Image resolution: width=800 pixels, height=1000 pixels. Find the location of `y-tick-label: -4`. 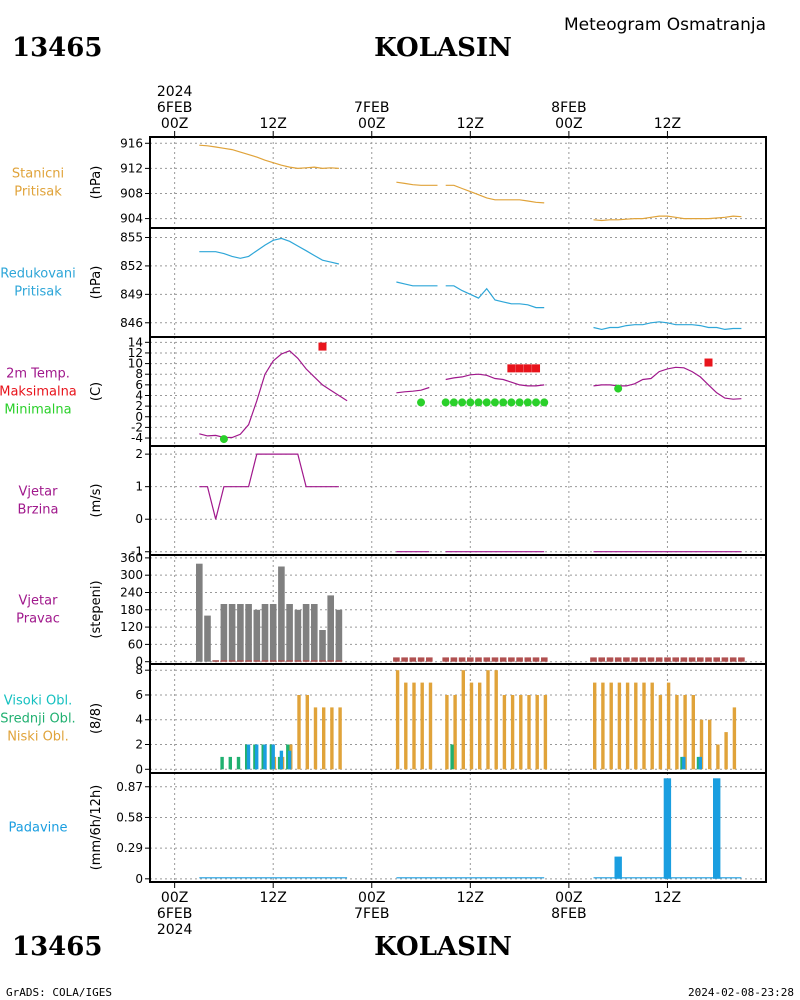

y-tick-label: -4 is located at coordinates (137, 438).